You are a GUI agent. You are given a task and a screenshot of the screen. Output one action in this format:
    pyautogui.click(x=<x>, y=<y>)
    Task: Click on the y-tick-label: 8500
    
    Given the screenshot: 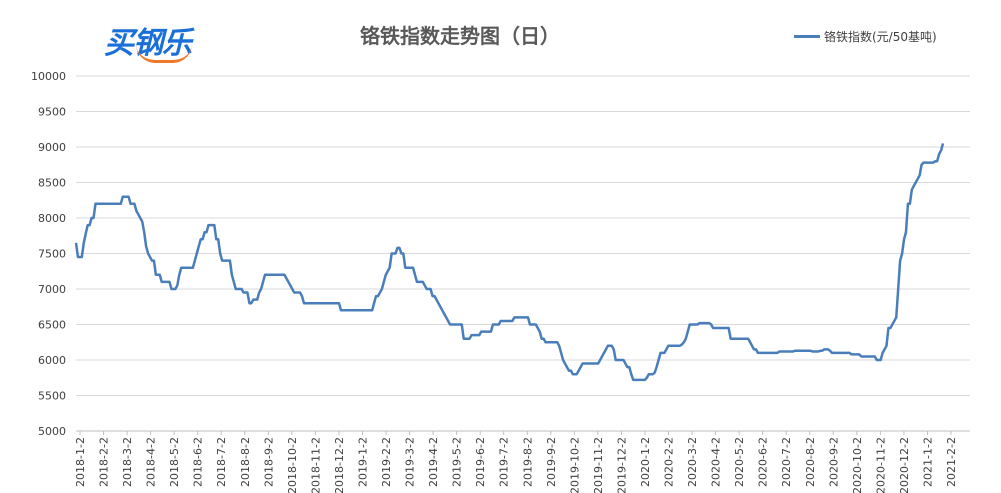 What is the action you would take?
    pyautogui.click(x=52, y=183)
    